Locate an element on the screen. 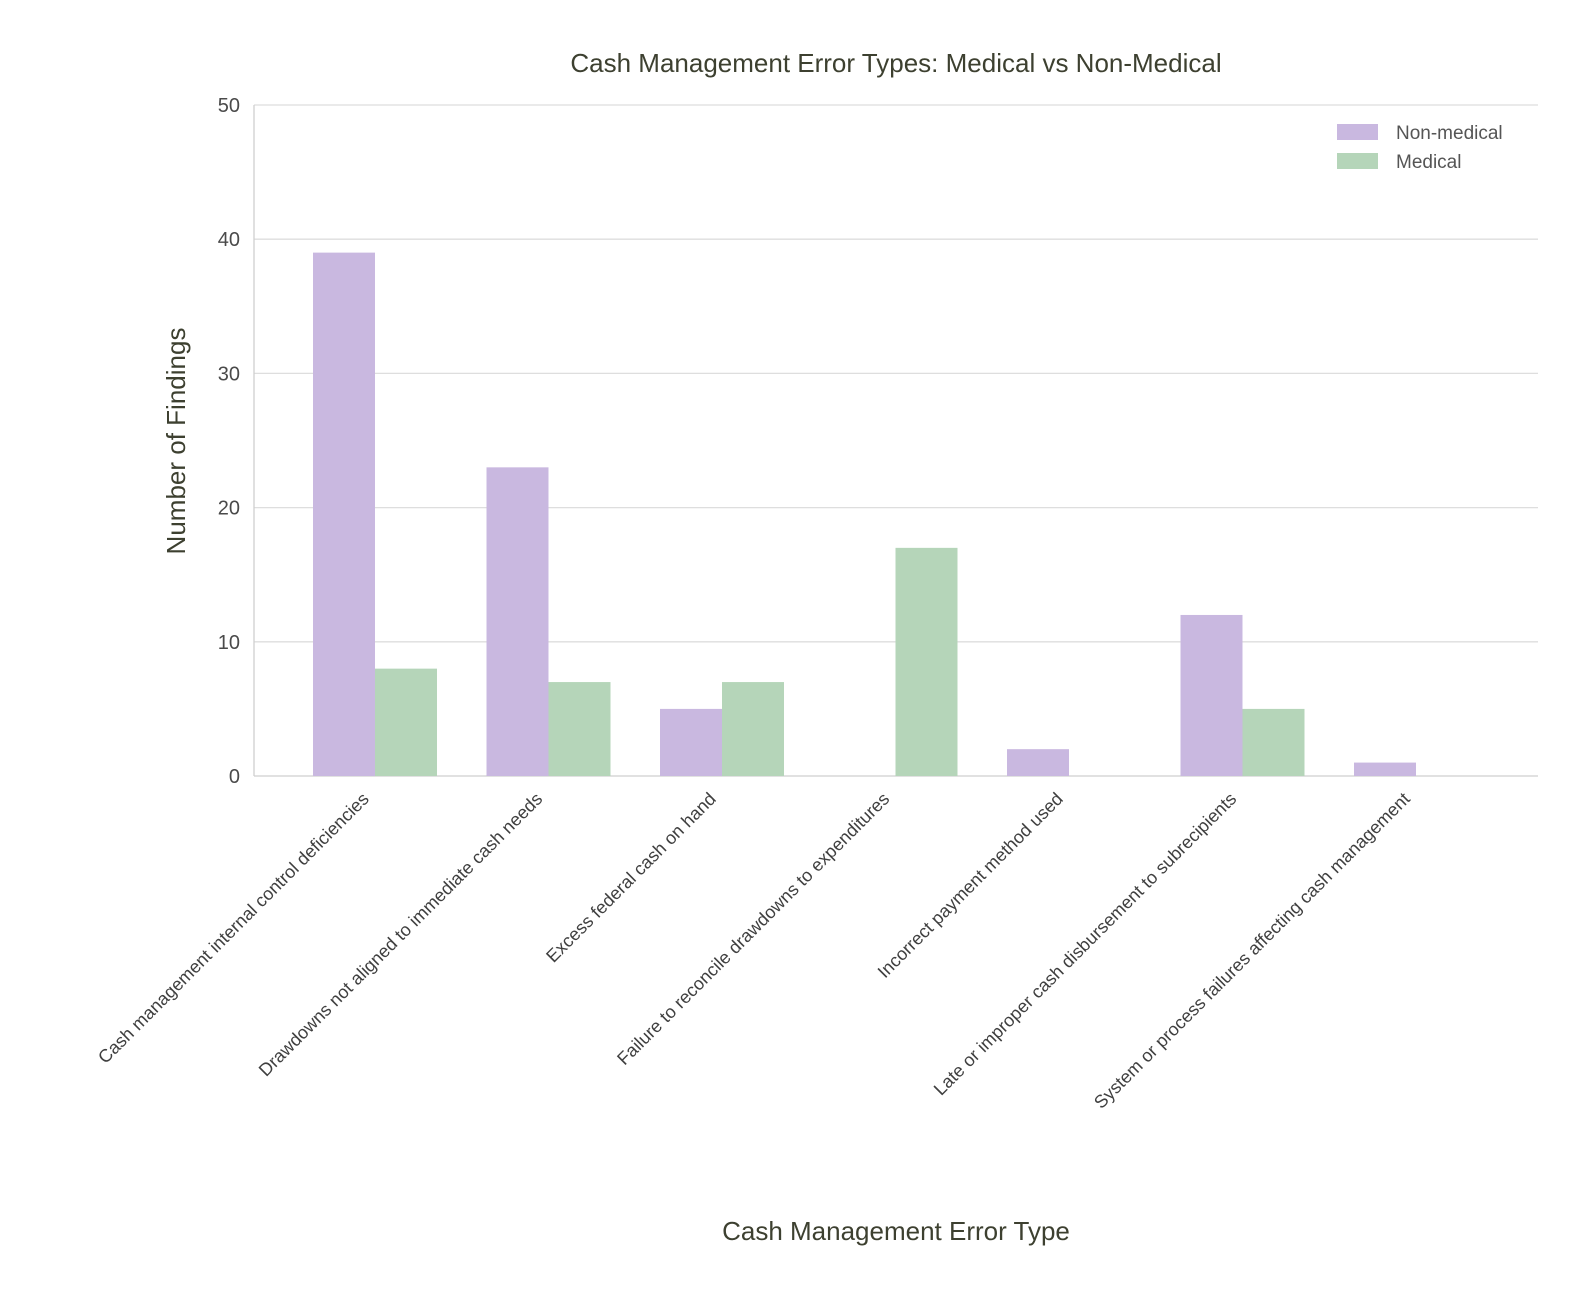 The image size is (1584, 1297). y-tick-label: 30 is located at coordinates (229, 374).